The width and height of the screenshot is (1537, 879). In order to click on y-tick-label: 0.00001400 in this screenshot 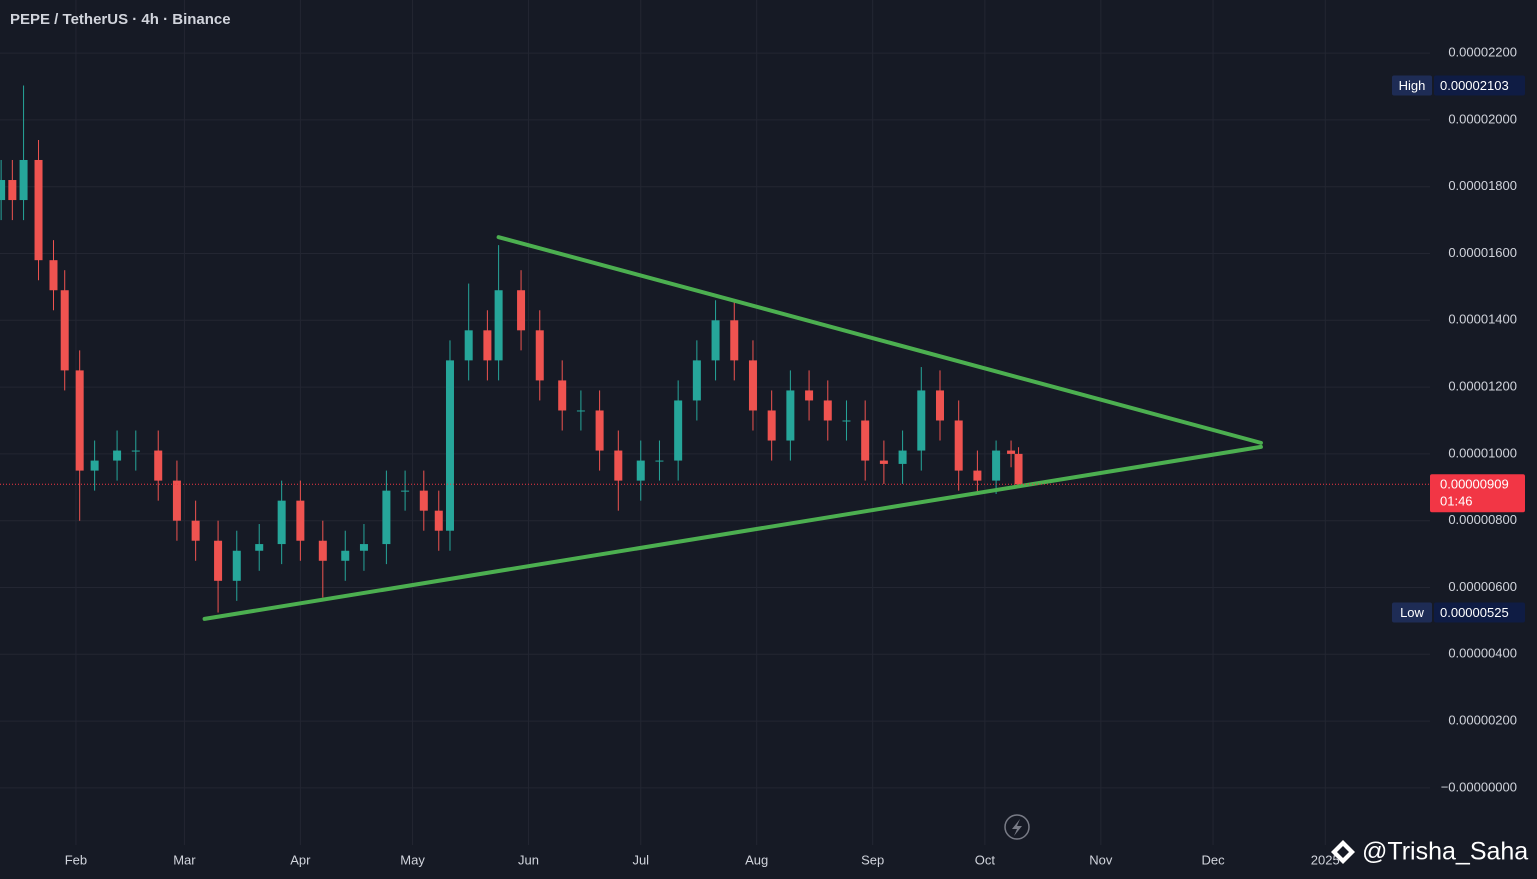, I will do `click(1482, 319)`.